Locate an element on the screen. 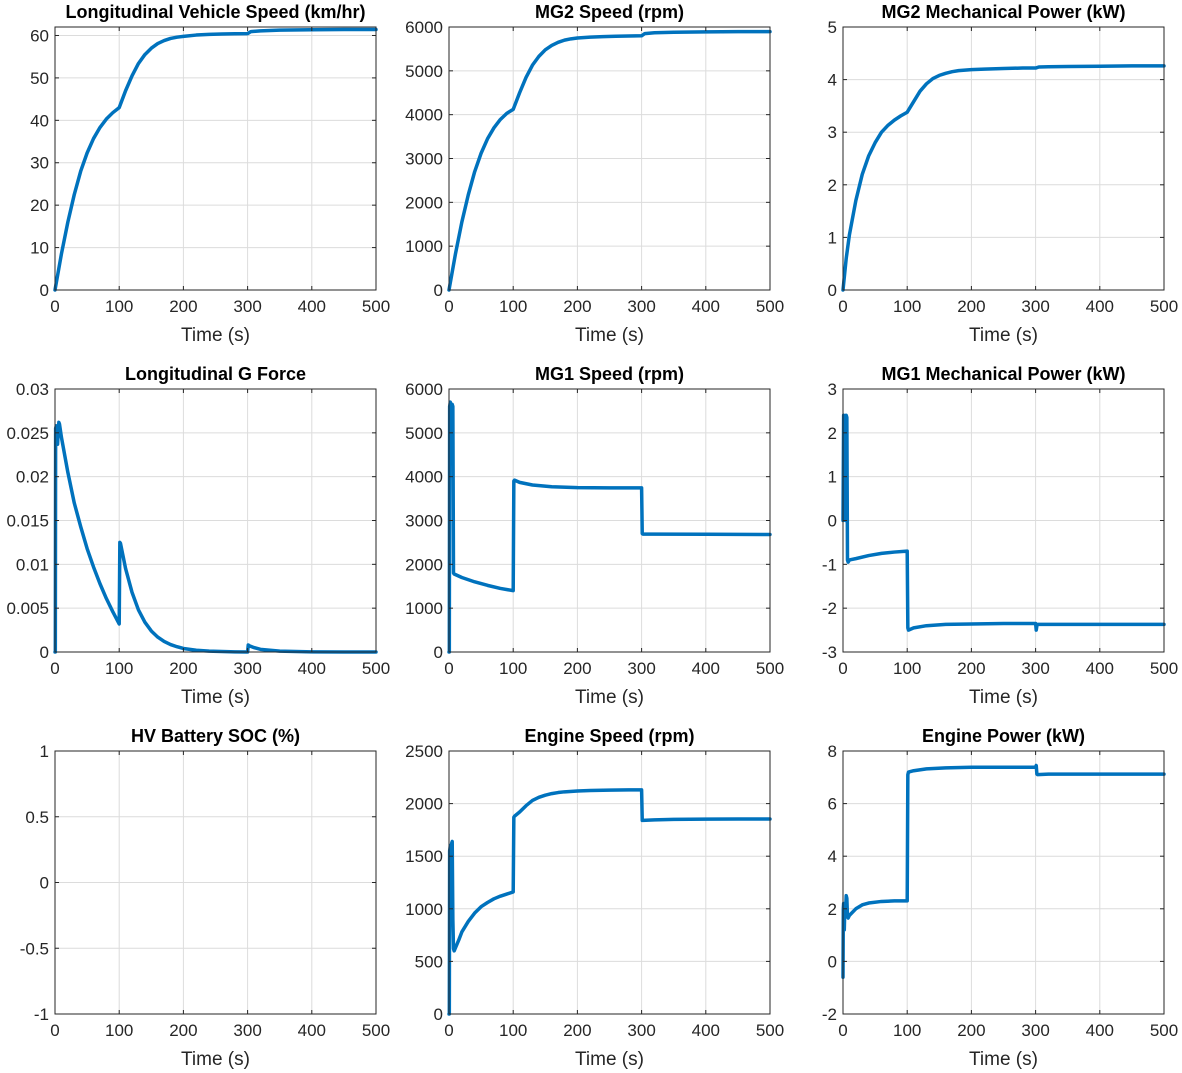 The width and height of the screenshot is (1182, 1073). chart-title: Engine Power (kW) is located at coordinates (1003, 736).